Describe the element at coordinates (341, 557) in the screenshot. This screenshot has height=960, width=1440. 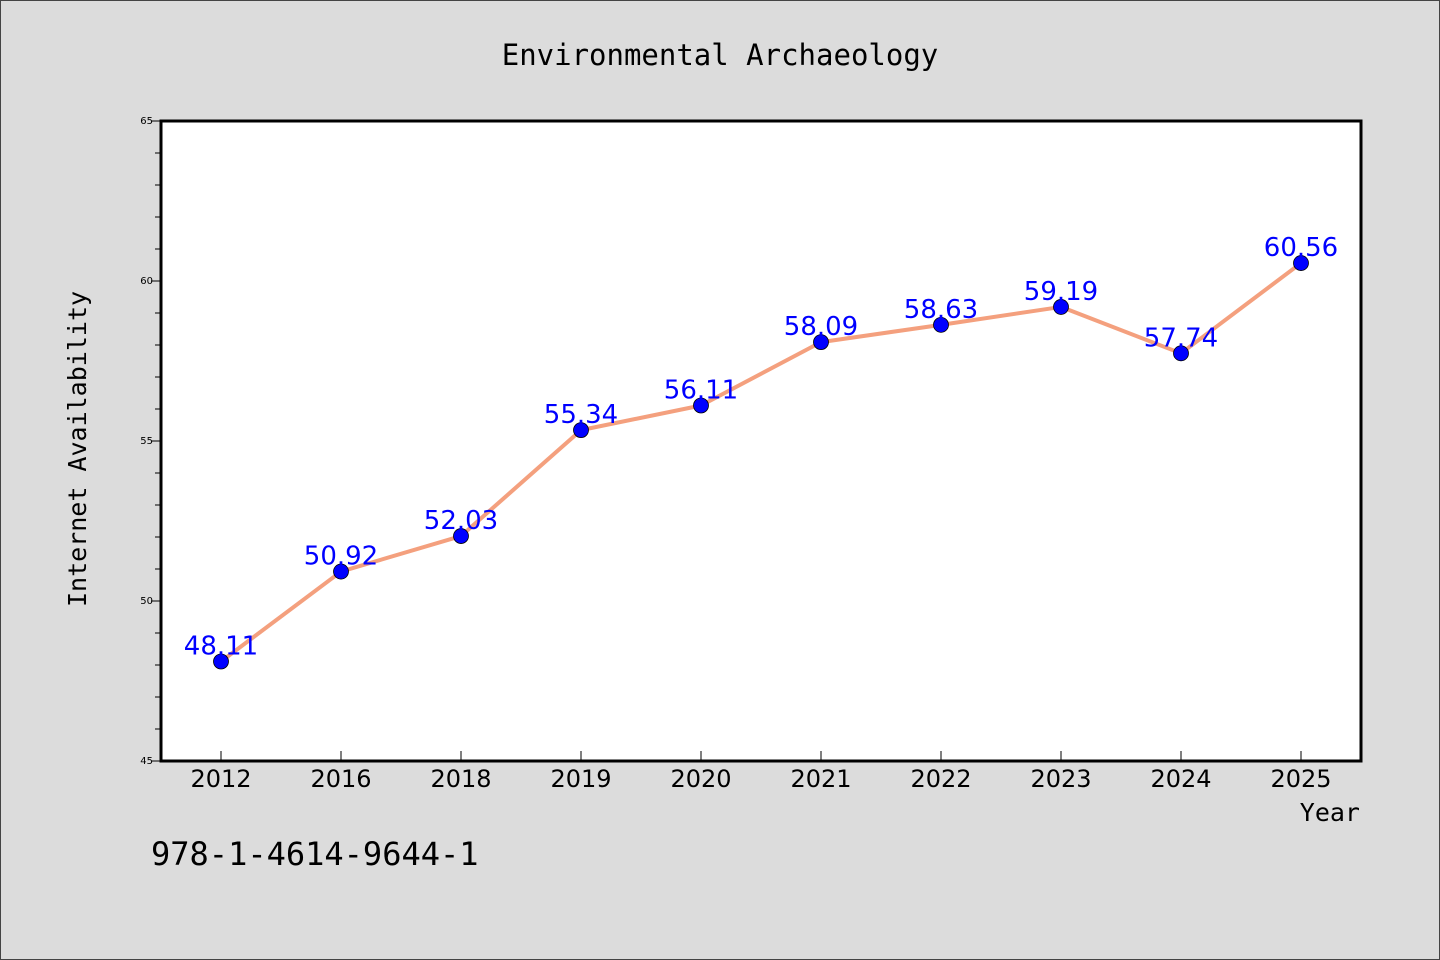
I see `data-label: 50.92` at that location.